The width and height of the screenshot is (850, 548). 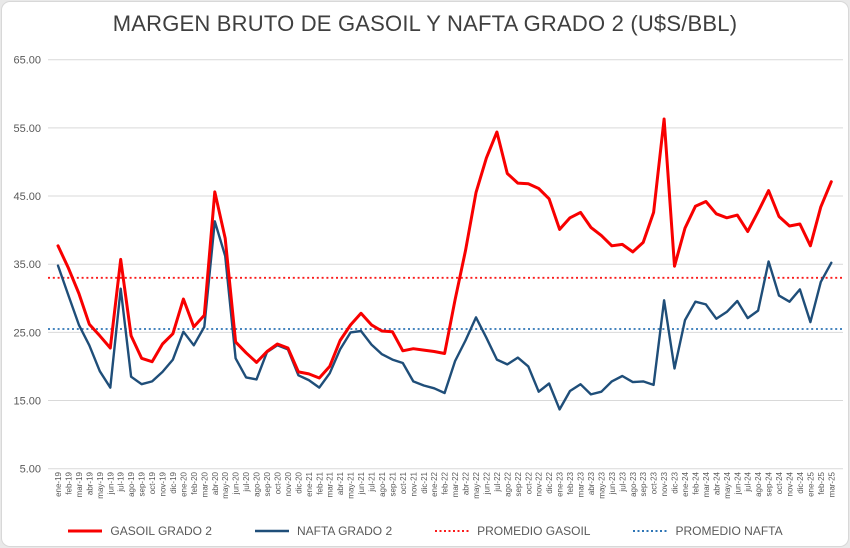 I want to click on x-tick-label: feb-25, so click(x=821, y=482).